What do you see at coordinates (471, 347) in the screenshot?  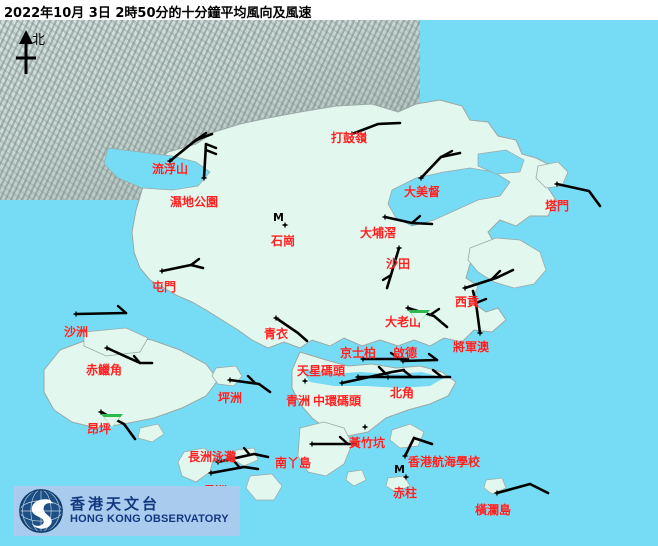 I see `station-label: 將軍澳` at bounding box center [471, 347].